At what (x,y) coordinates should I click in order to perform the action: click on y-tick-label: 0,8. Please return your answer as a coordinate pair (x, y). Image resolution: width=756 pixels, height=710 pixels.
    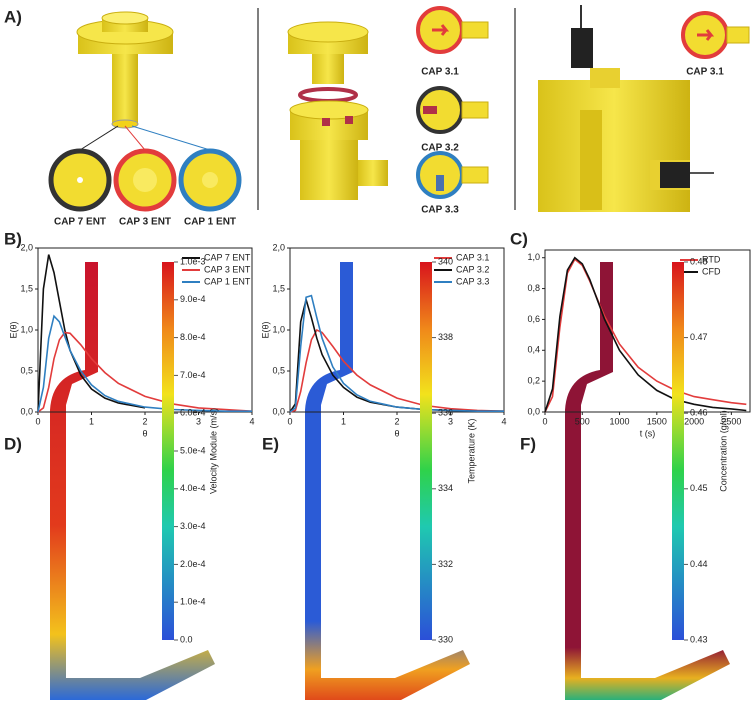
    Looking at the image, I should click on (533, 288).